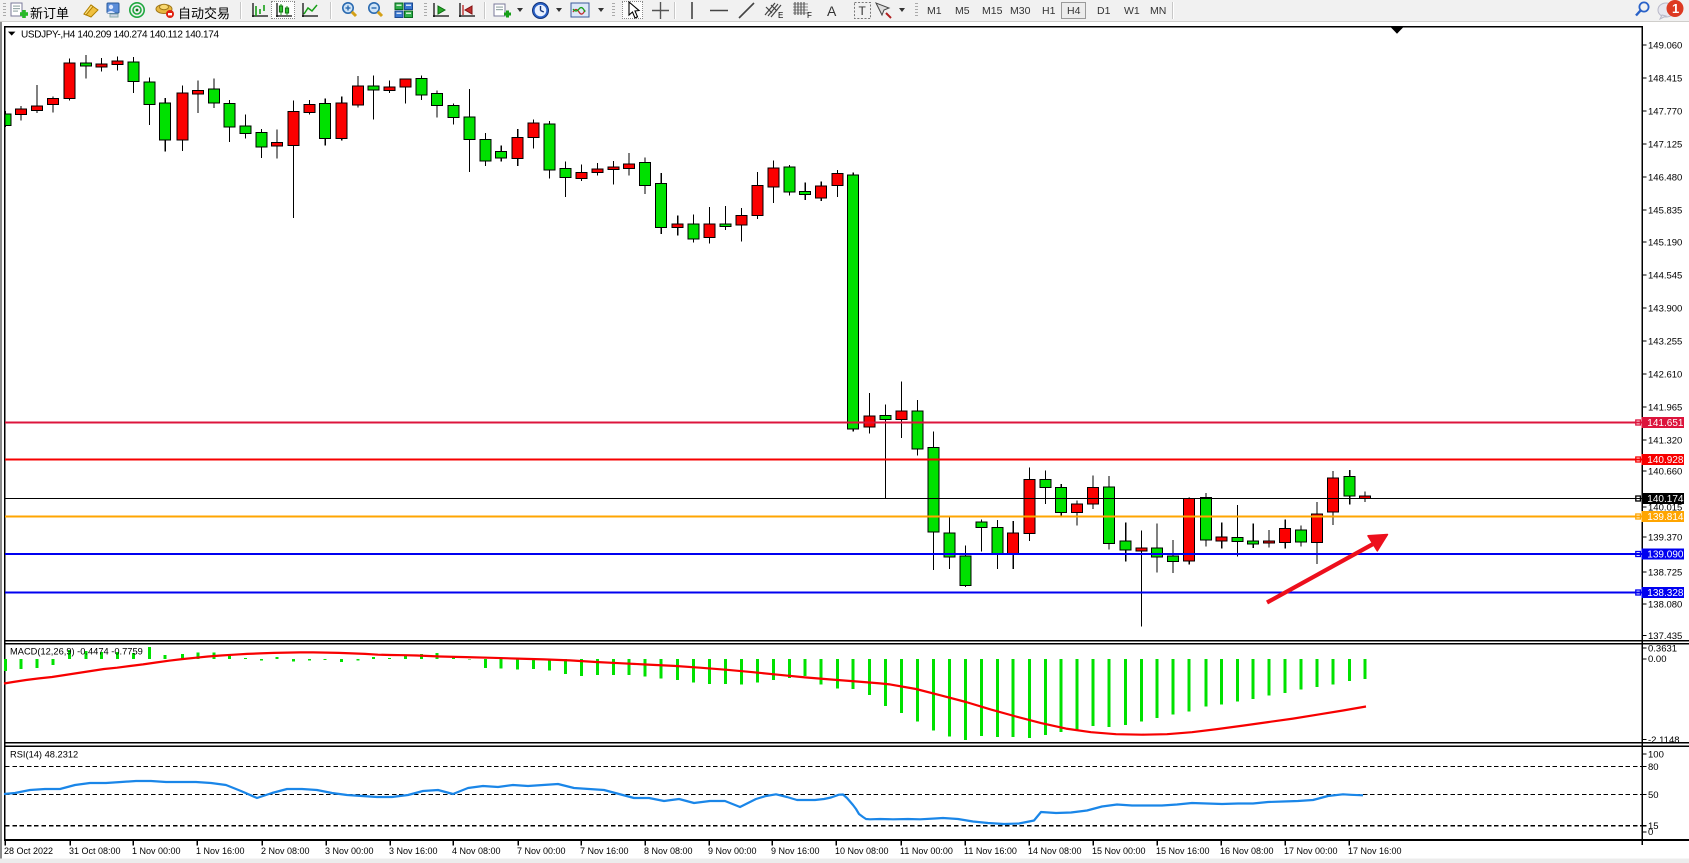 Image resolution: width=1689 pixels, height=863 pixels. What do you see at coordinates (1665, 423) in the screenshot?
I see `svg-text: 141.651` at bounding box center [1665, 423].